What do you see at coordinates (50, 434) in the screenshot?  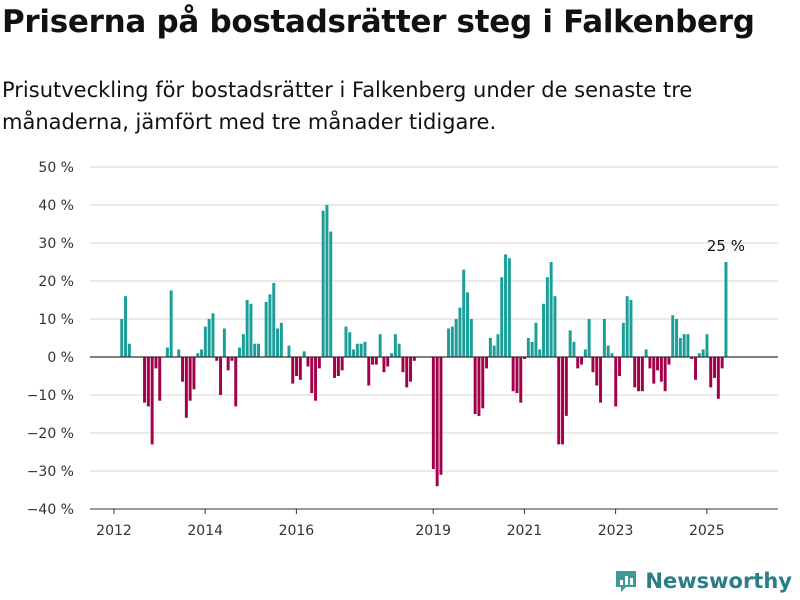 I see `y-tick-label: −20 %` at bounding box center [50, 434].